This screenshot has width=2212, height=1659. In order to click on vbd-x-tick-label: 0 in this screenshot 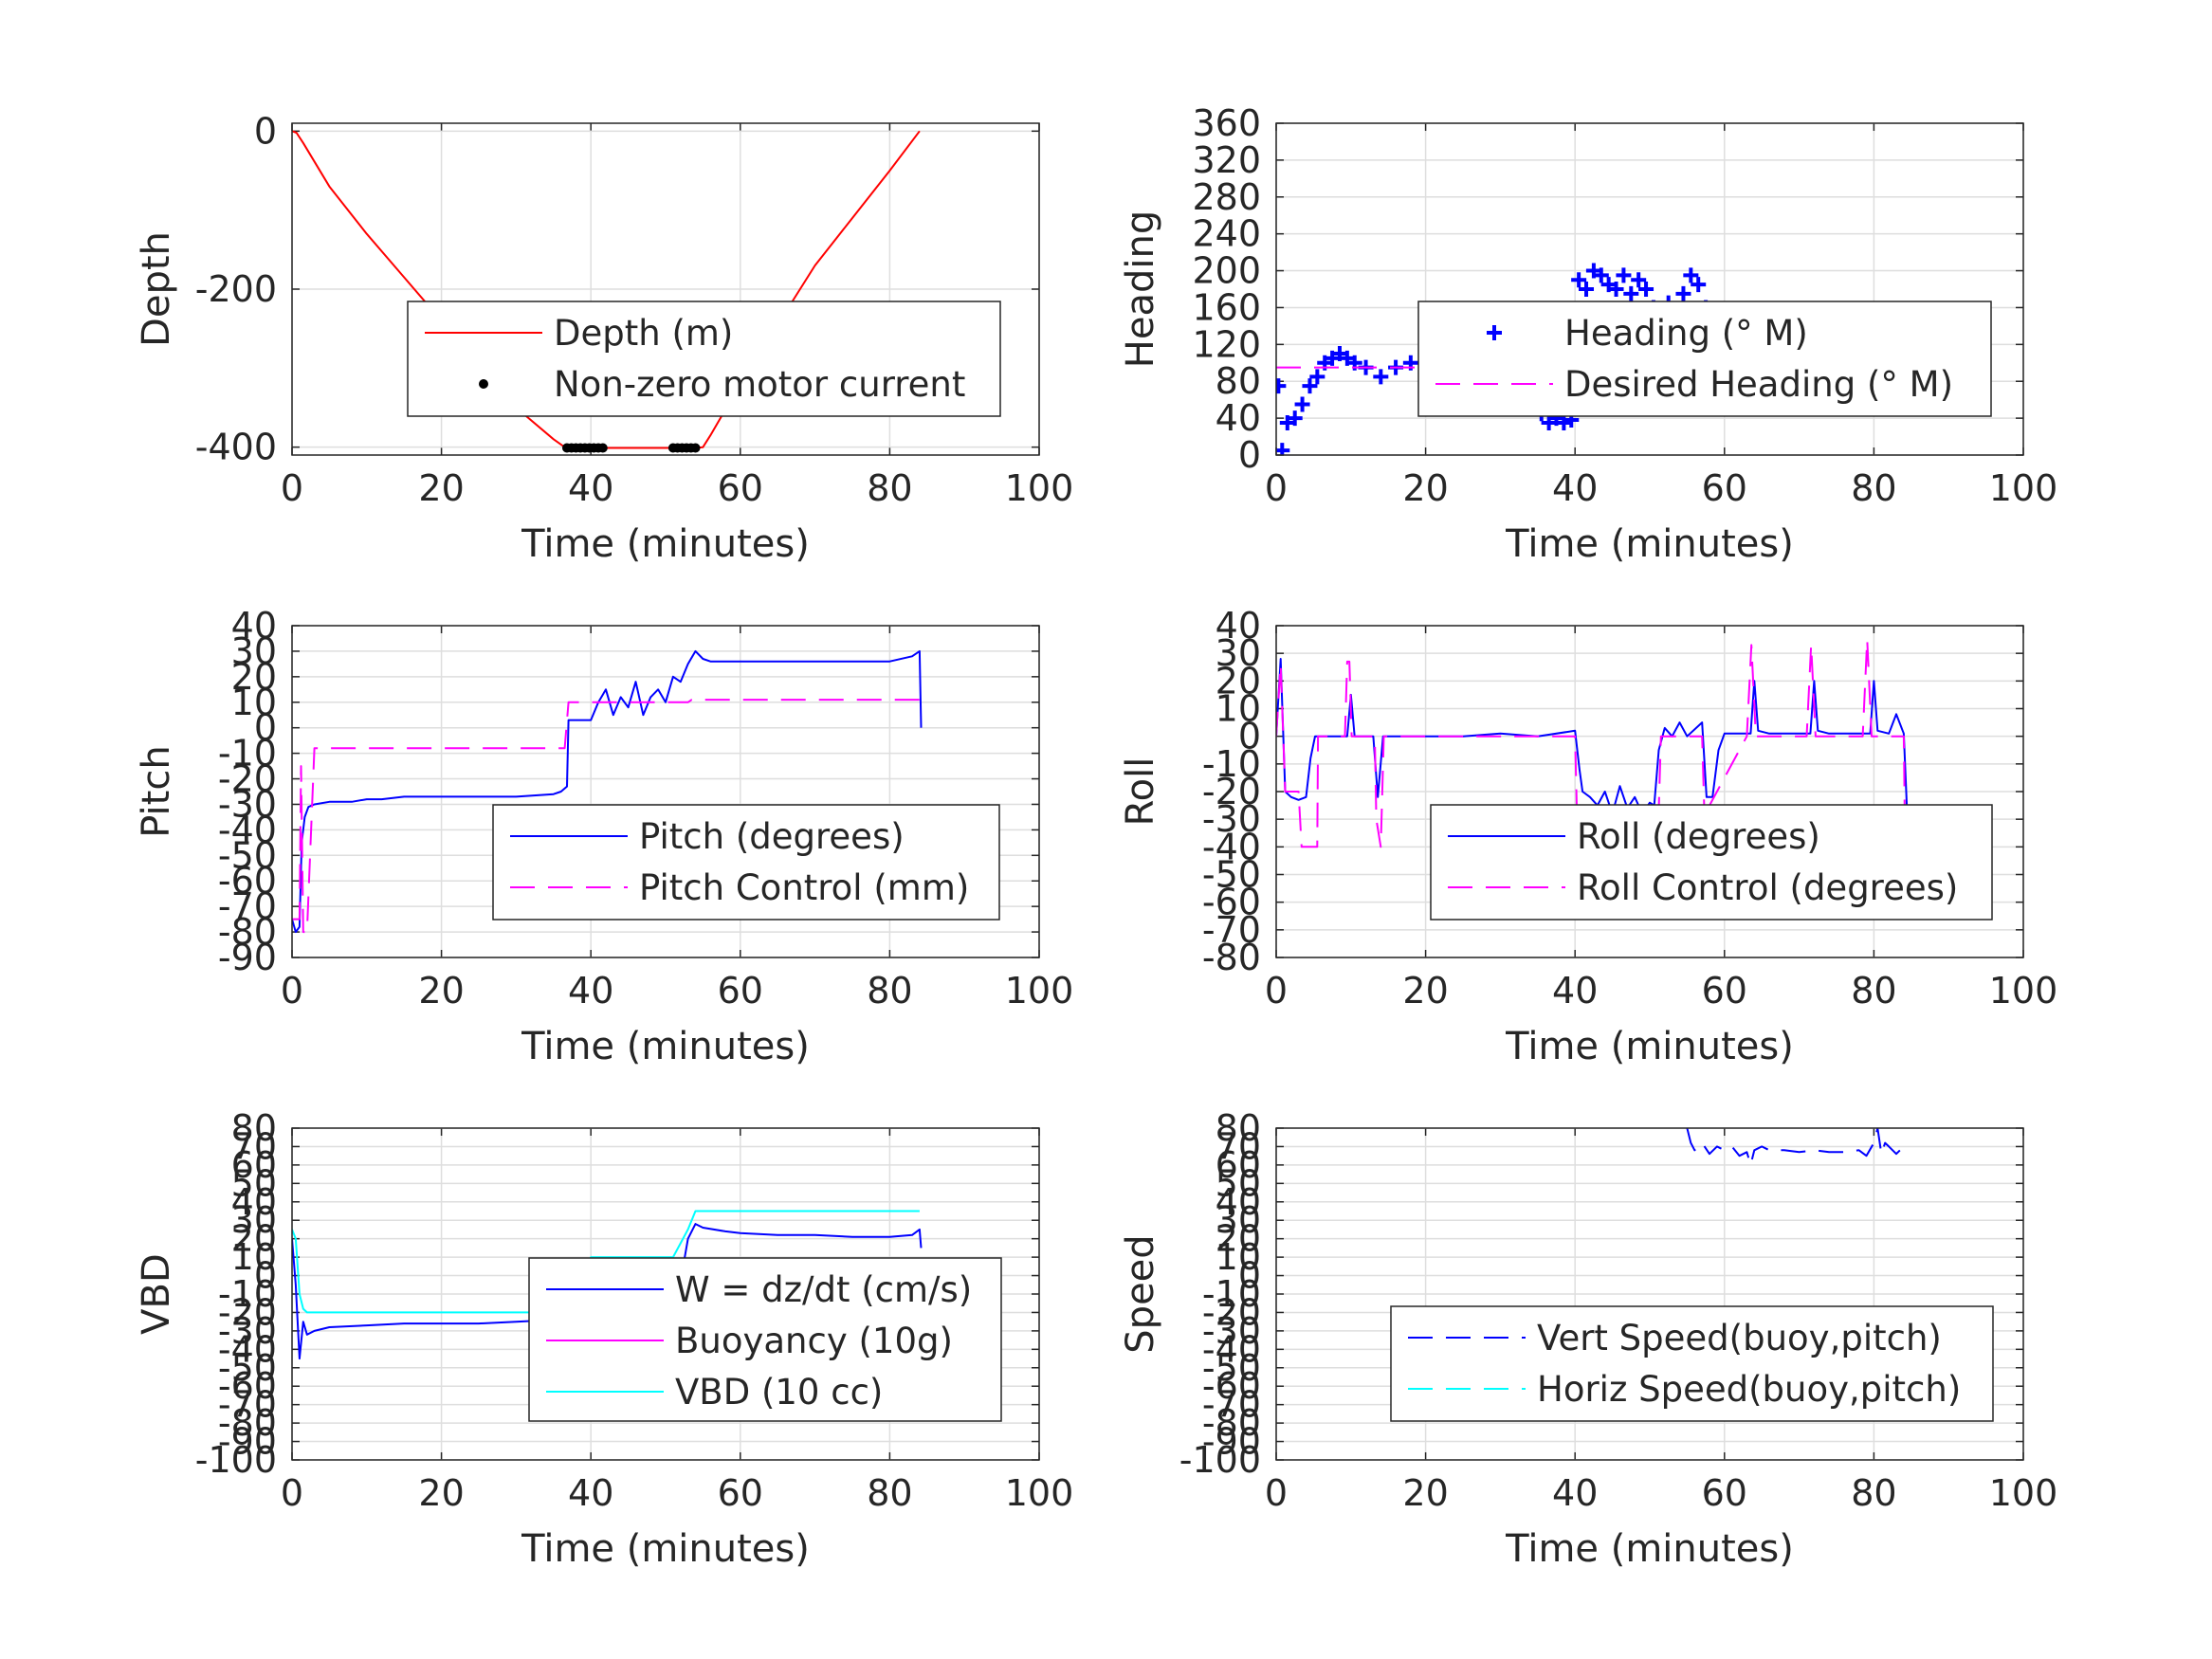, I will do `click(292, 1493)`.